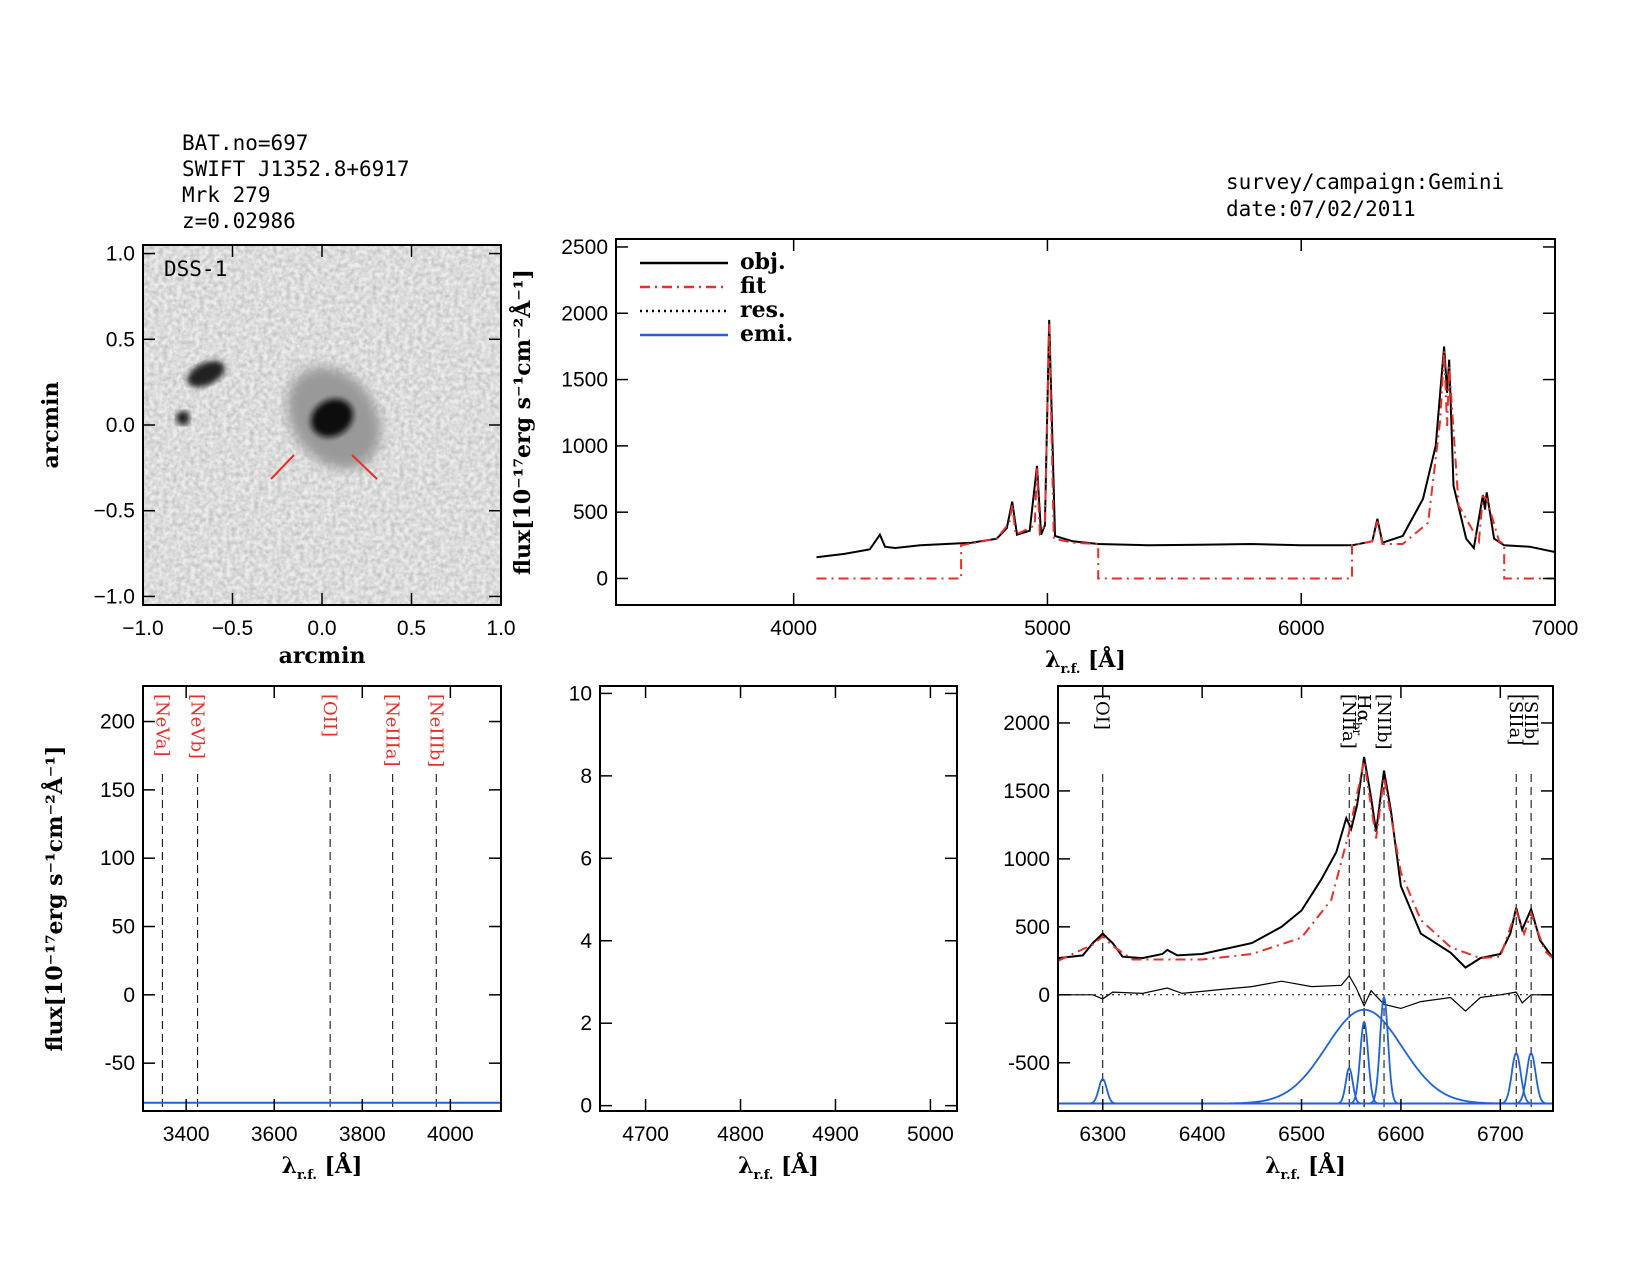 This screenshot has height=1275, width=1650. What do you see at coordinates (1301, 1134) in the screenshot?
I see `x-tick-label: 6500` at bounding box center [1301, 1134].